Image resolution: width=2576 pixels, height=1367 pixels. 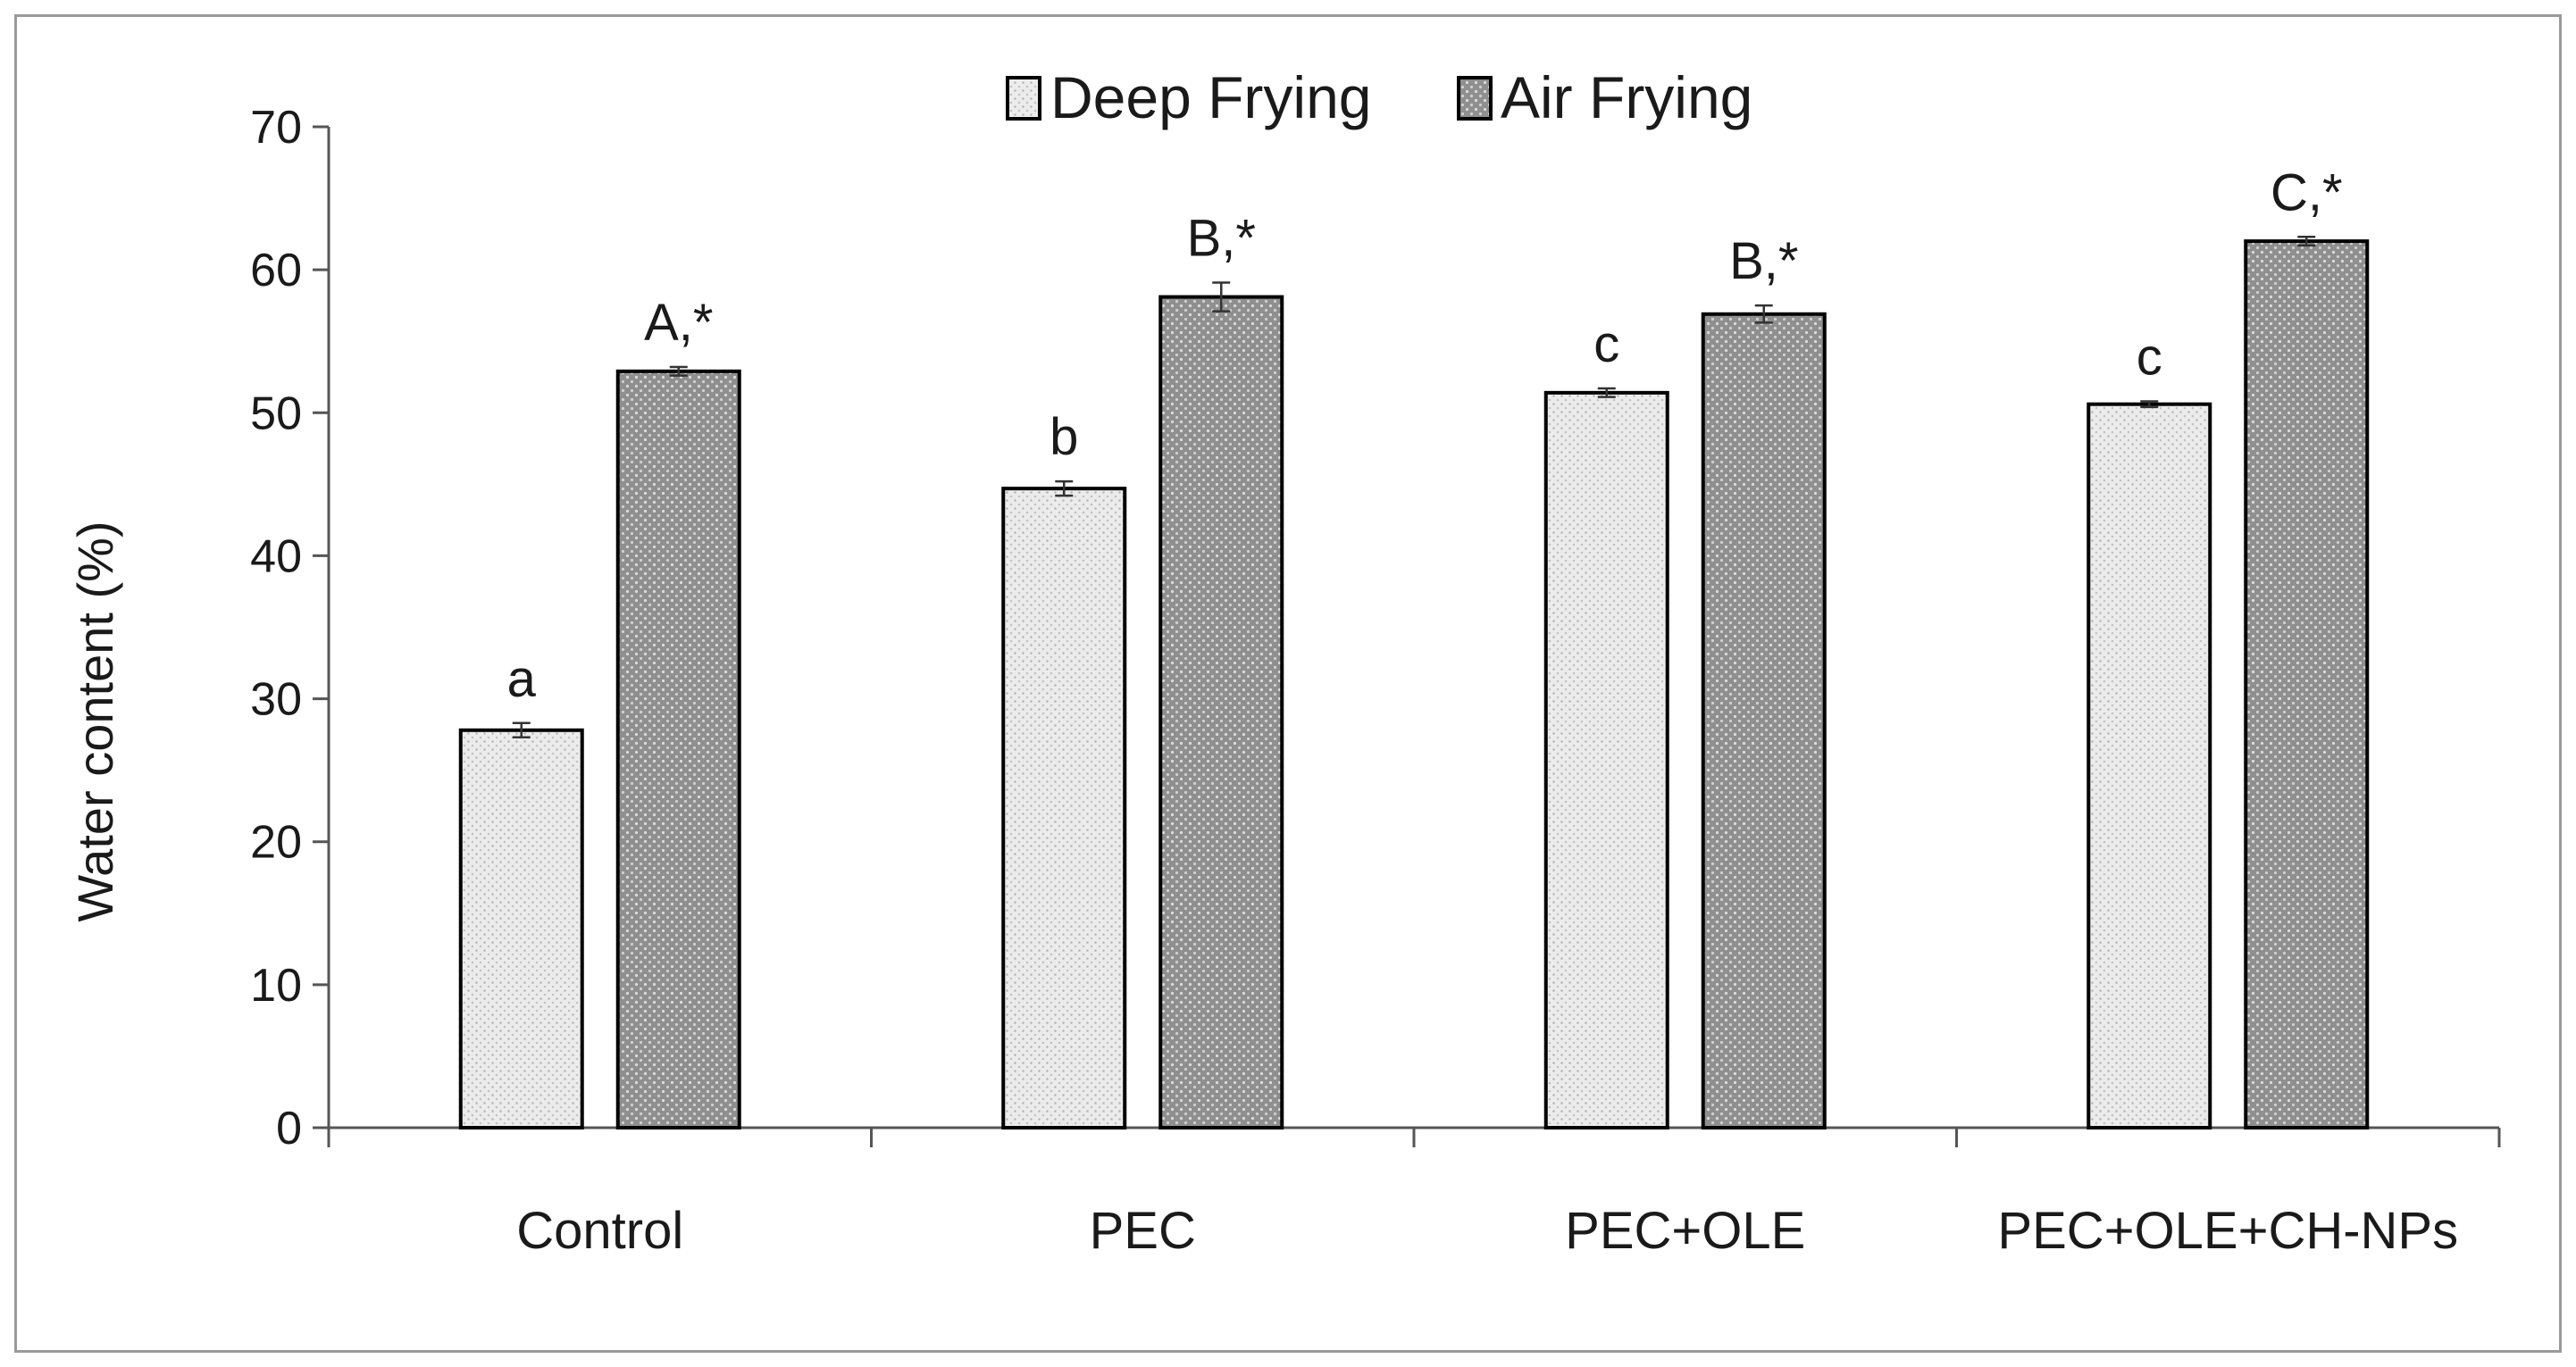 What do you see at coordinates (276, 700) in the screenshot?
I see `y-tick-label: 30` at bounding box center [276, 700].